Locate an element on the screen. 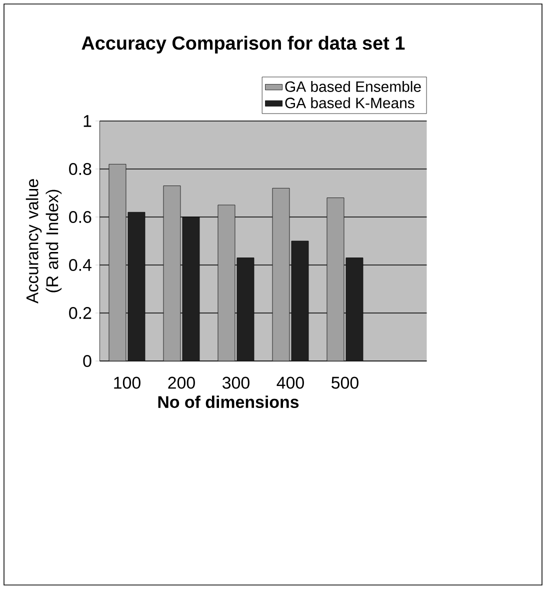 This screenshot has width=546, height=589. y-tick-label: 1 is located at coordinates (88, 121).